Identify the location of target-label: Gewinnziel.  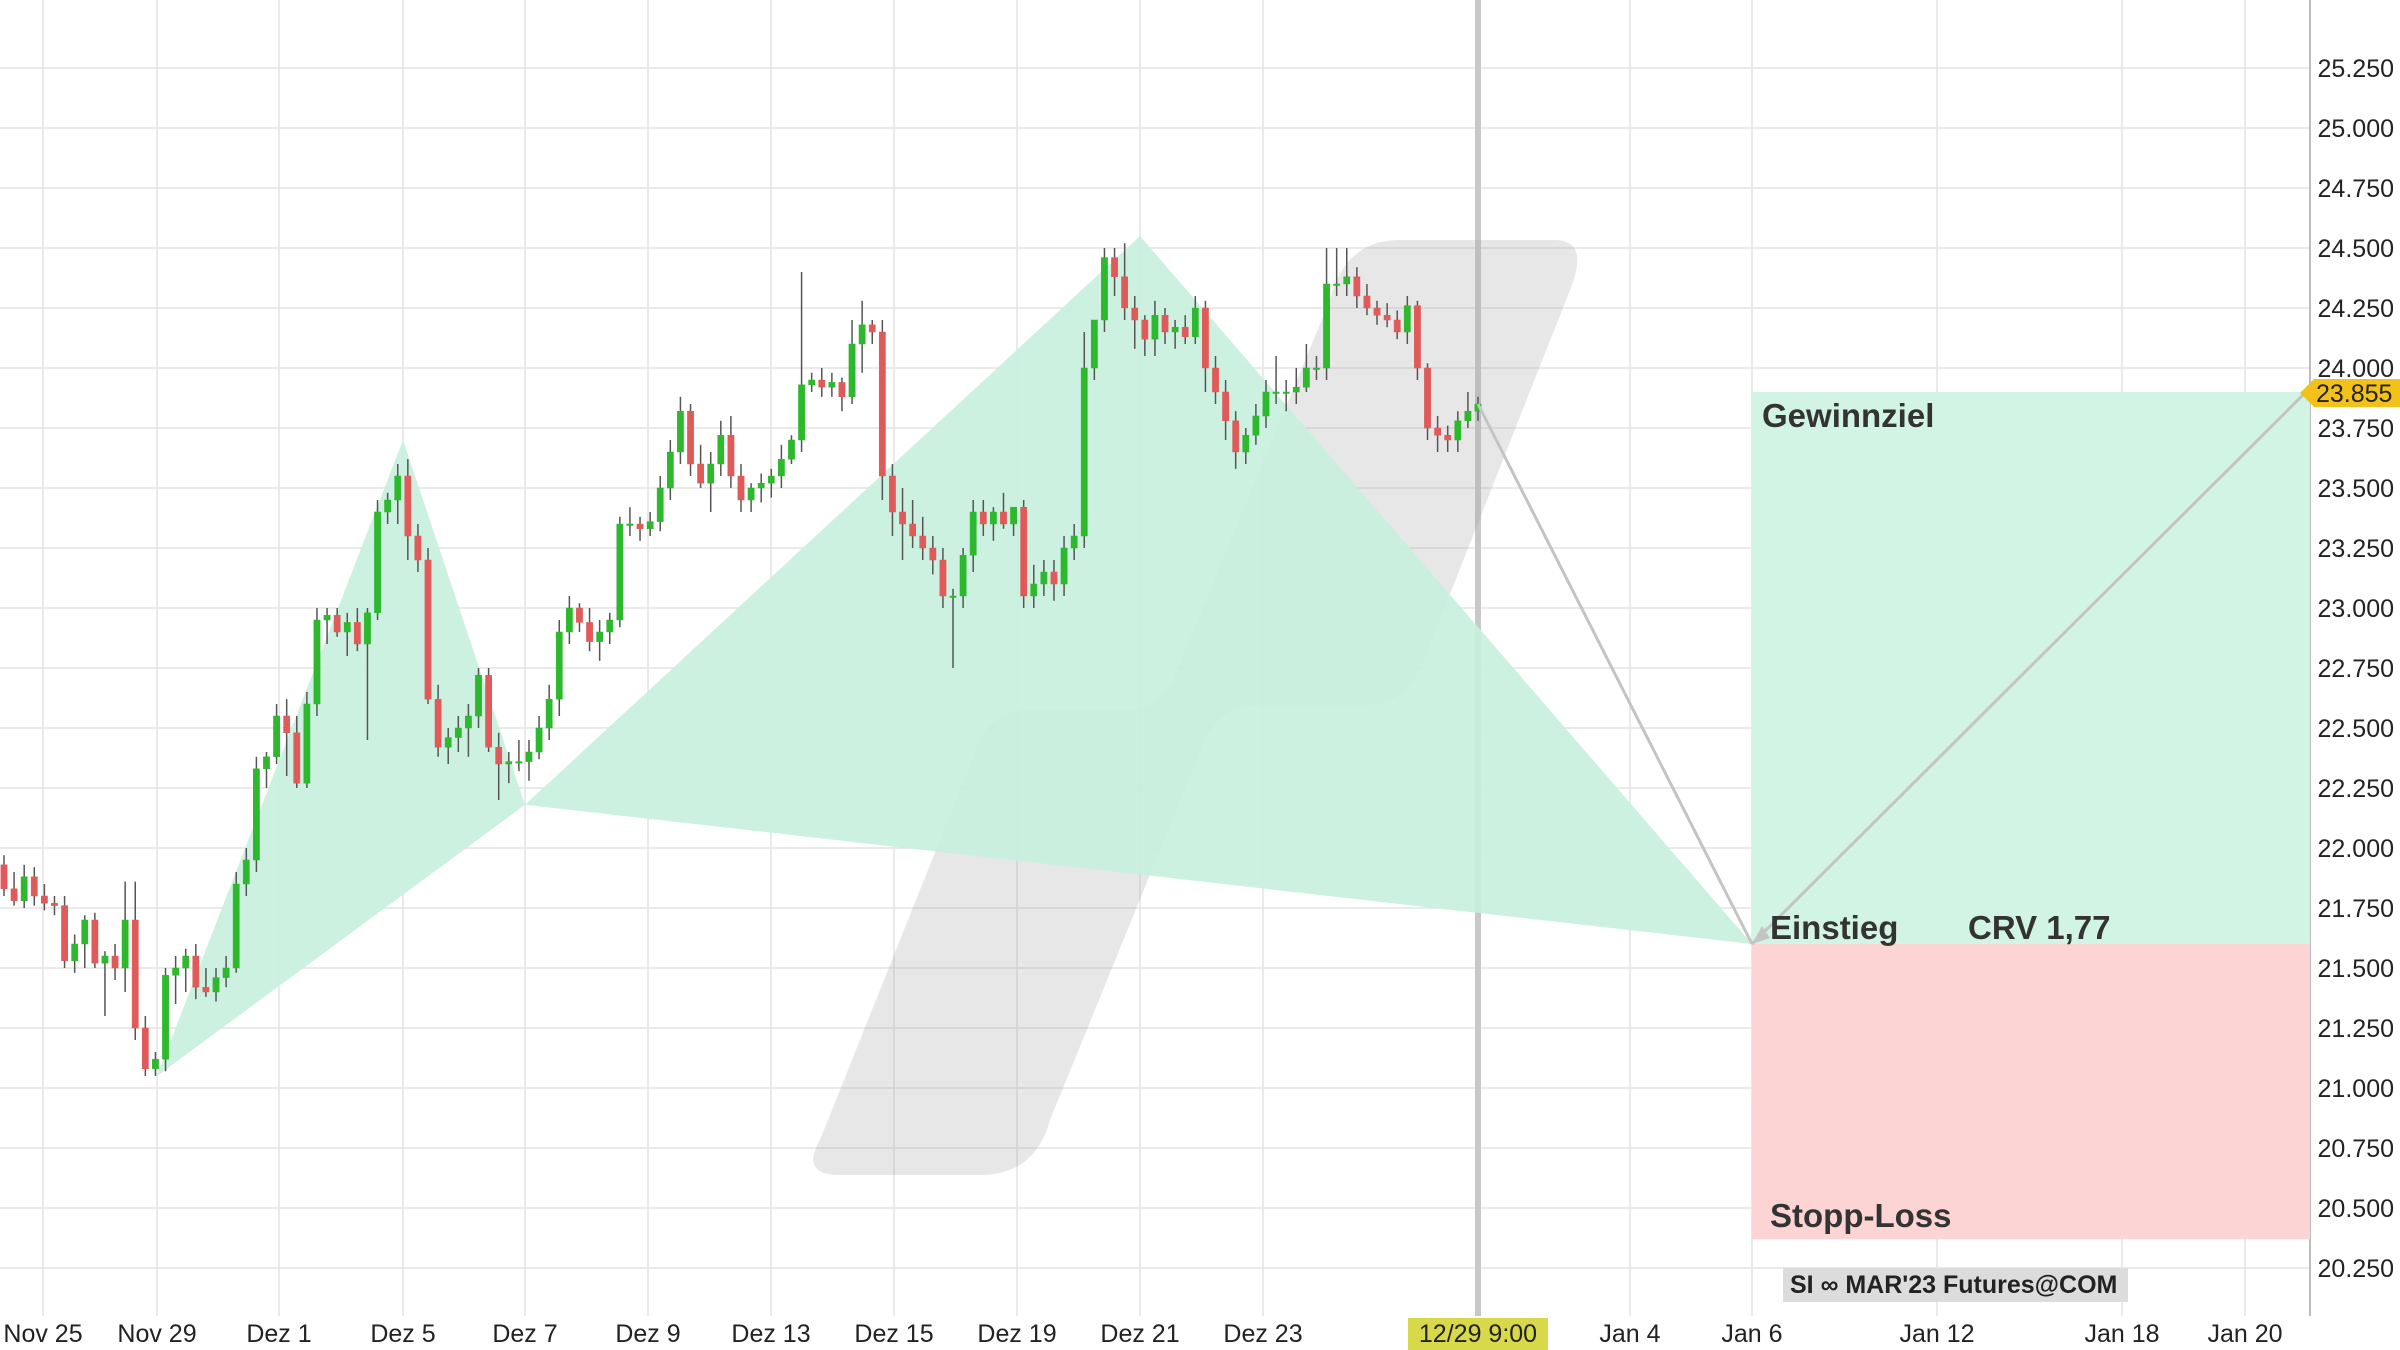
(1848, 415).